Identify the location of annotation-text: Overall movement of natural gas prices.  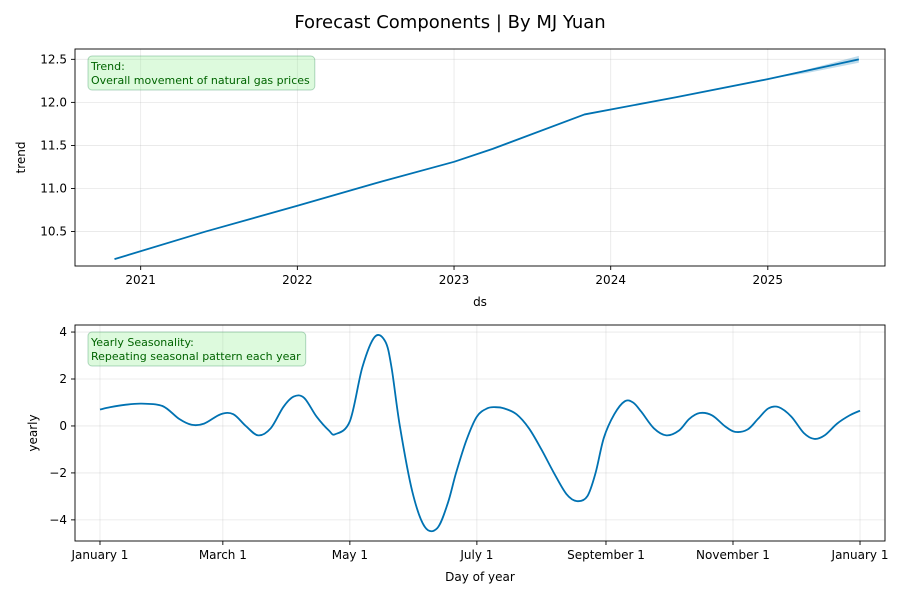
(200, 80).